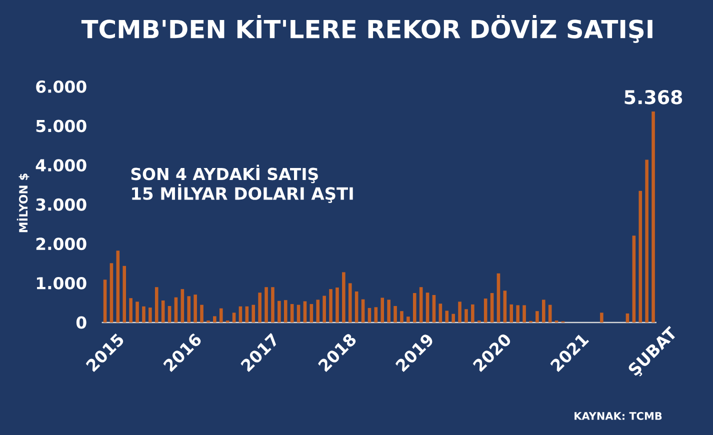 The height and width of the screenshot is (435, 713). What do you see at coordinates (61, 86) in the screenshot?
I see `y-tick-label: 6.000` at bounding box center [61, 86].